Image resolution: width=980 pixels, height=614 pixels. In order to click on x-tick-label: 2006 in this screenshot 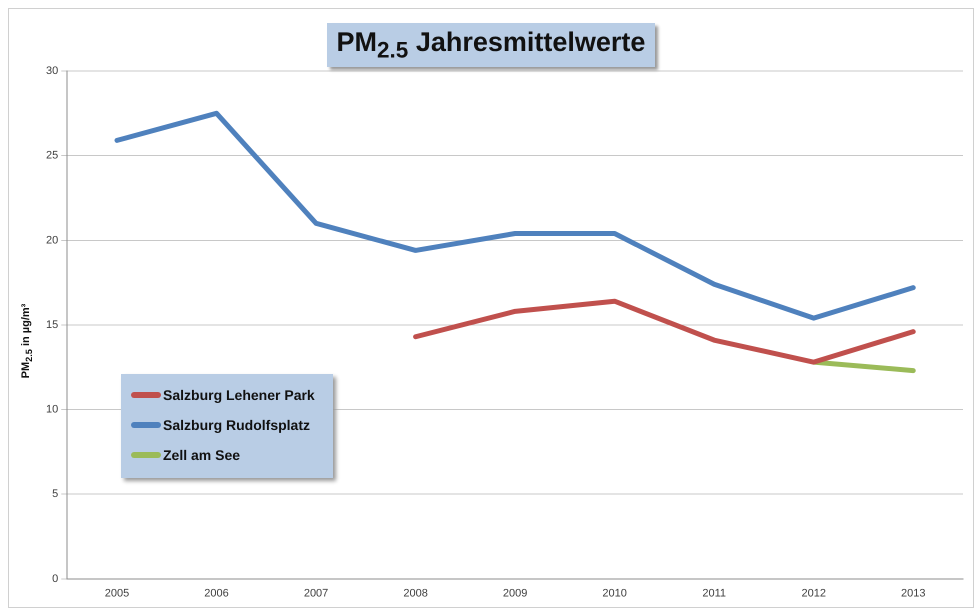, I will do `click(216, 593)`.